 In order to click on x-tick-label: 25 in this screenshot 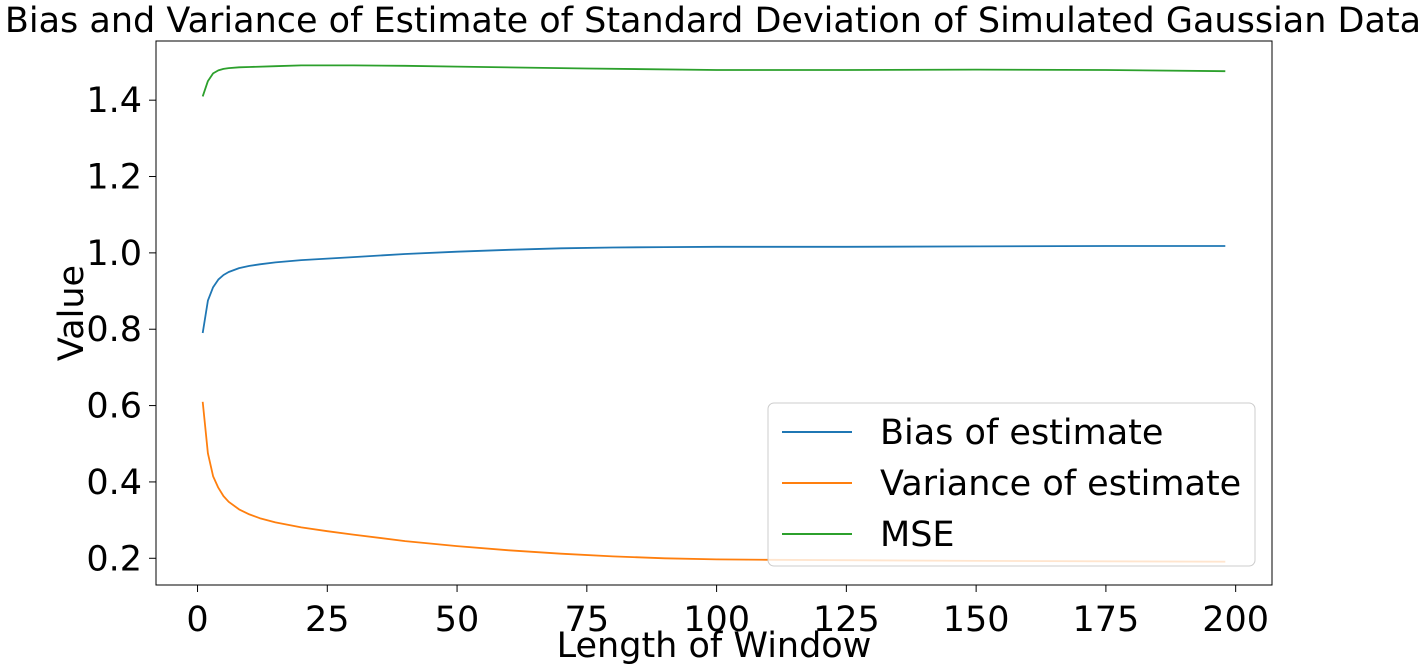, I will do `click(327, 620)`.